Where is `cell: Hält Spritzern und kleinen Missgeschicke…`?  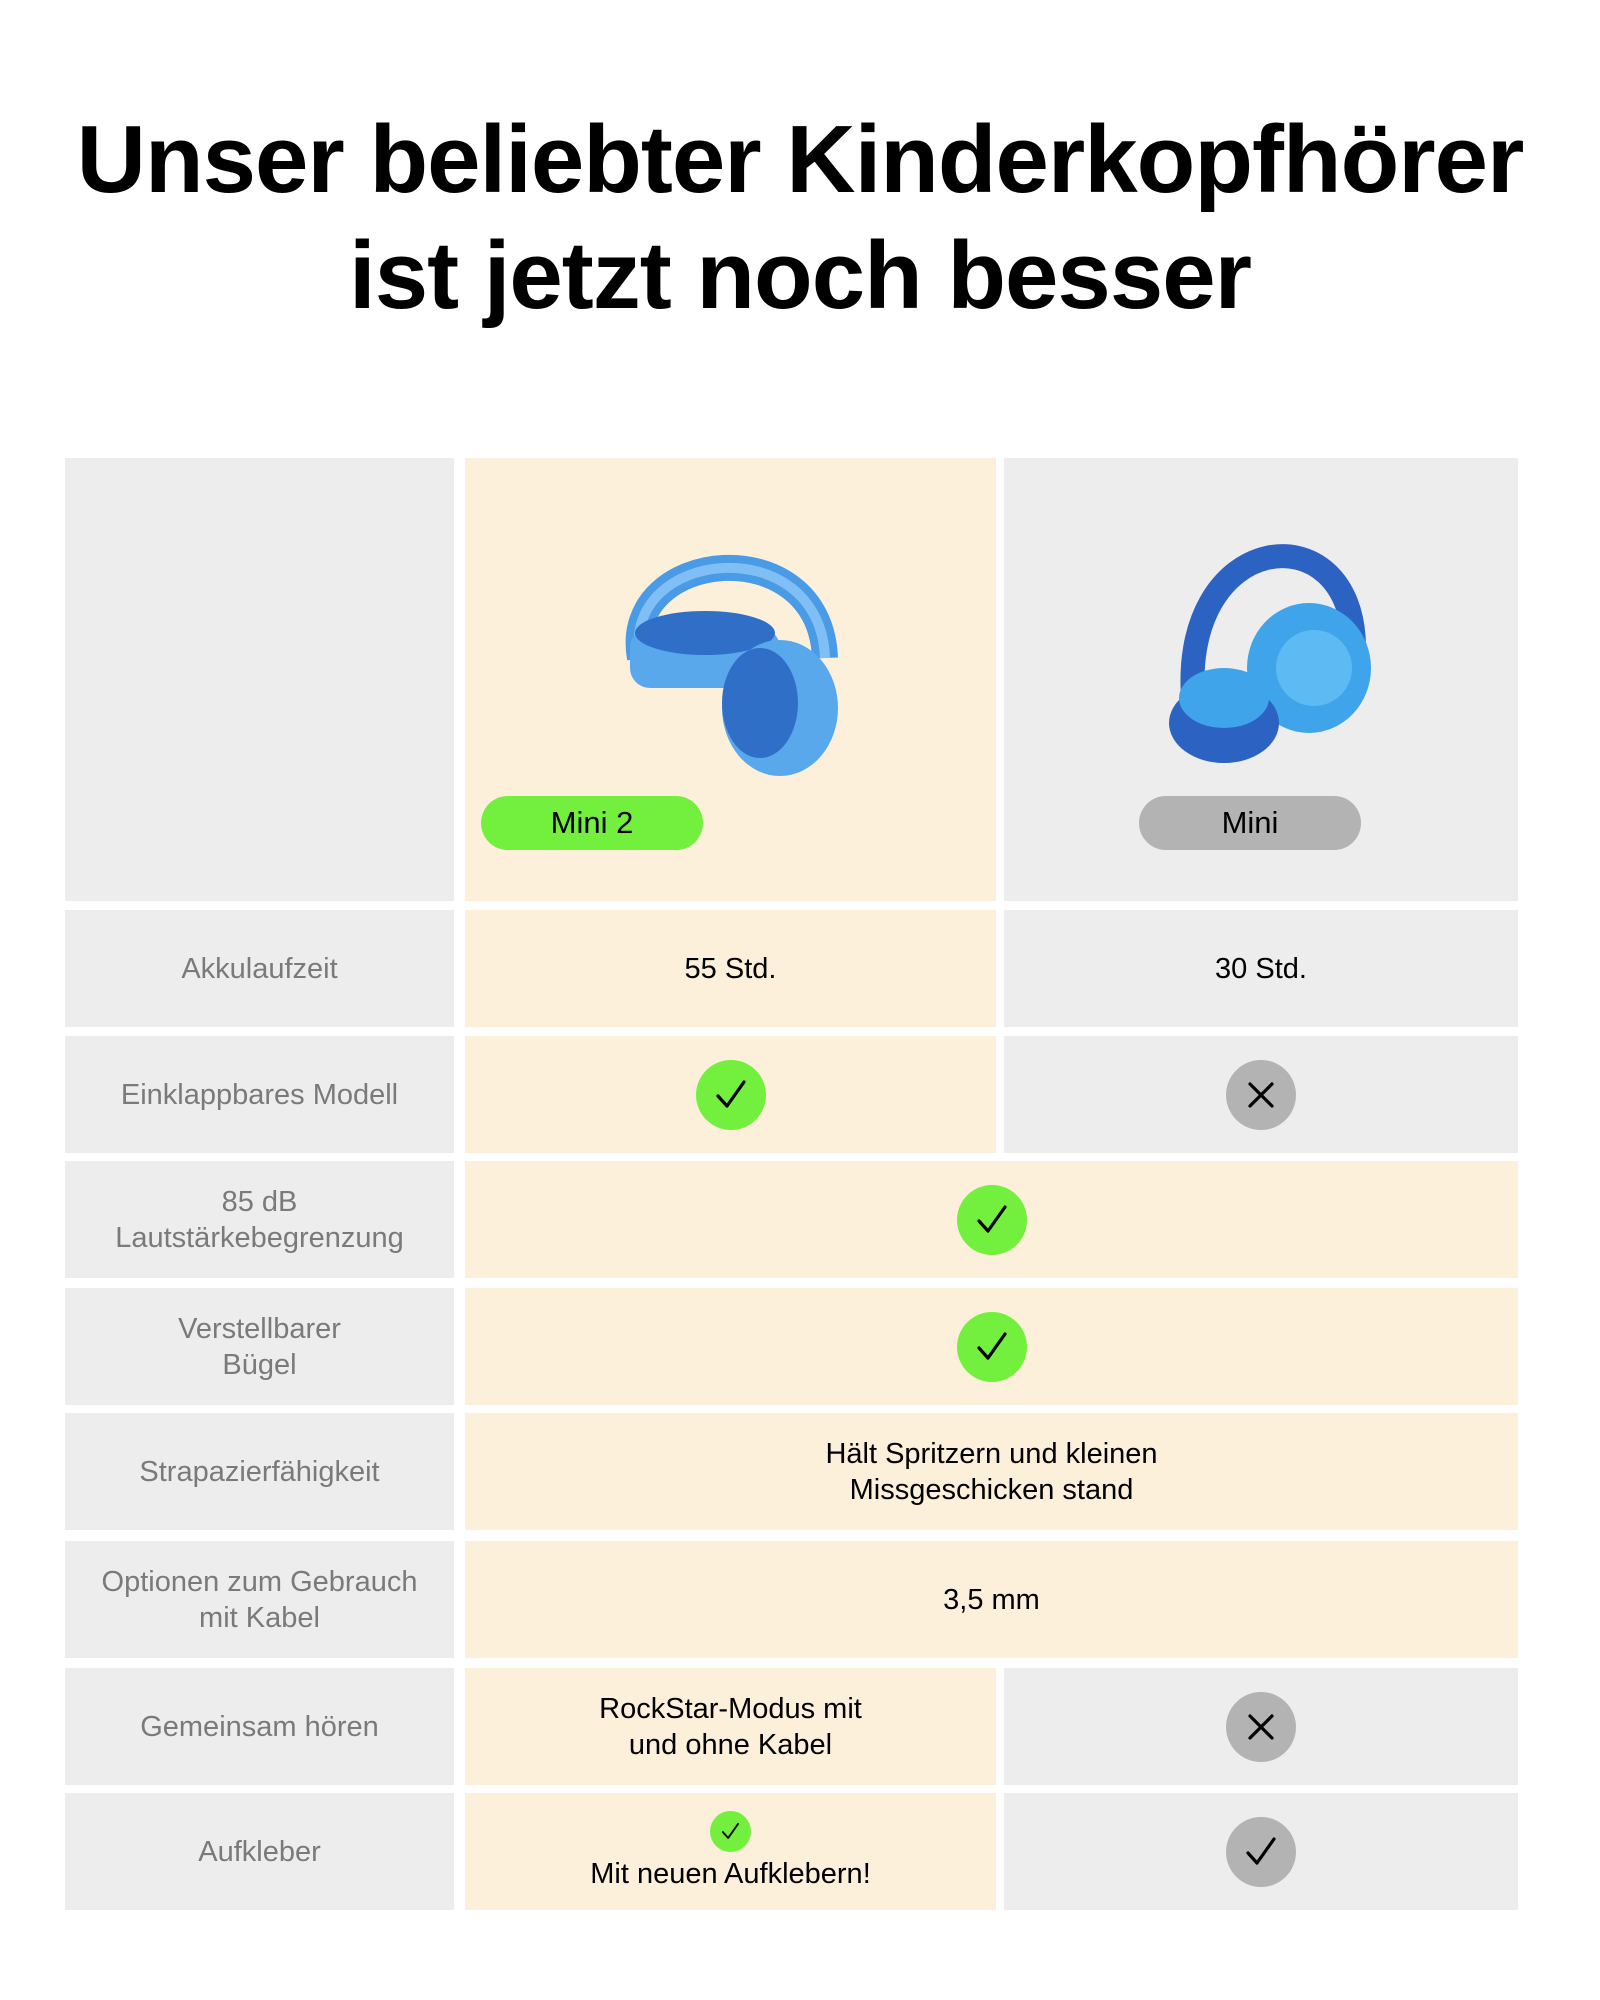
cell: Hält Spritzern und kleinen Missgeschicke… is located at coordinates (991, 1471).